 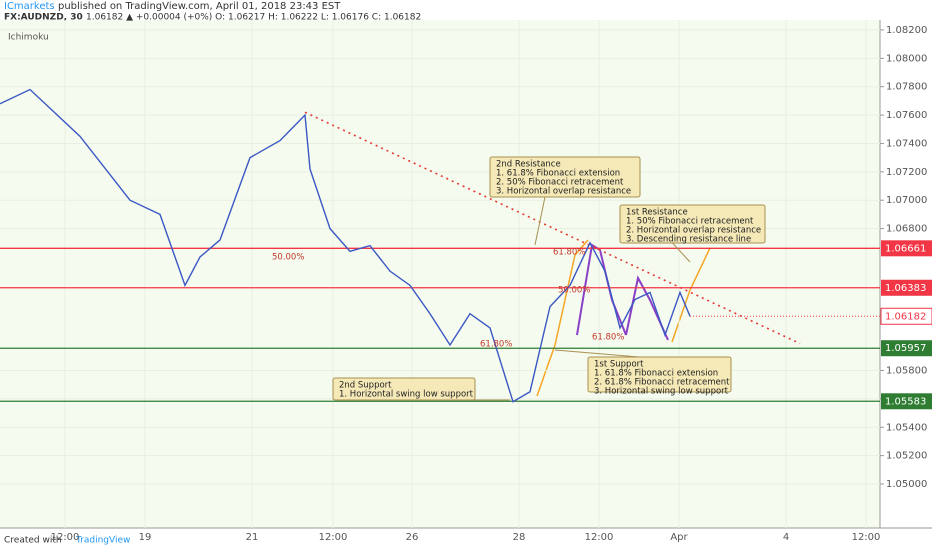 What do you see at coordinates (906, 115) in the screenshot?
I see `y-tick-label: 1.07600` at bounding box center [906, 115].